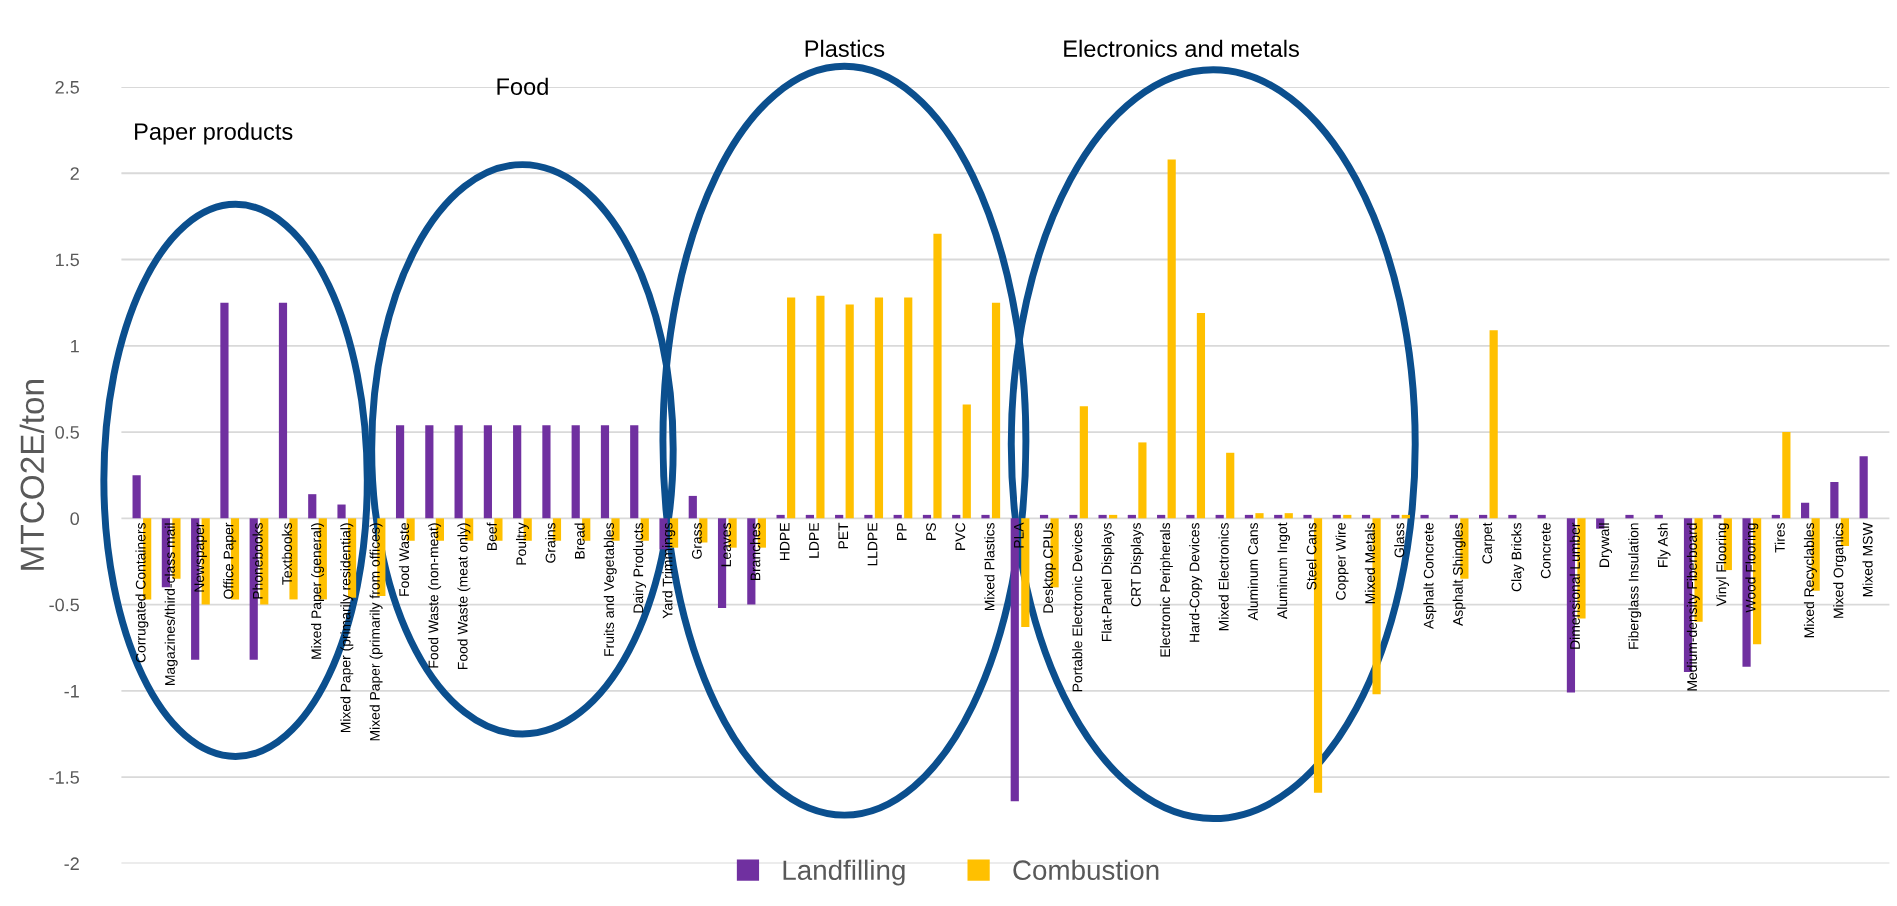 The height and width of the screenshot is (906, 1897). Describe the element at coordinates (669, 571) in the screenshot. I see `x-tick-label: Yard Trimmings` at that location.